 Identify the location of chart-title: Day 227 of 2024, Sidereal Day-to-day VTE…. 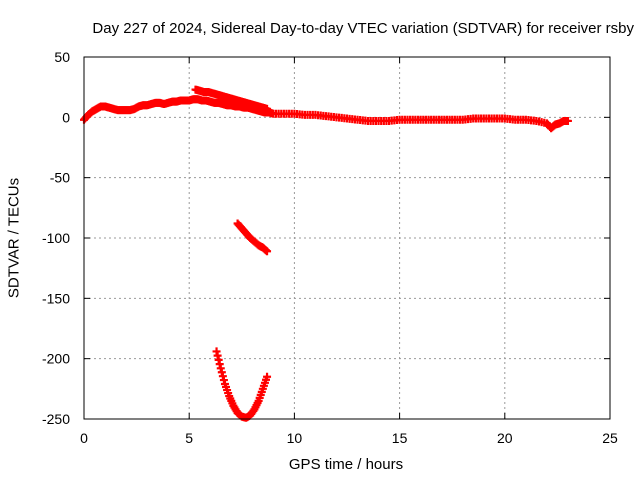
(363, 28).